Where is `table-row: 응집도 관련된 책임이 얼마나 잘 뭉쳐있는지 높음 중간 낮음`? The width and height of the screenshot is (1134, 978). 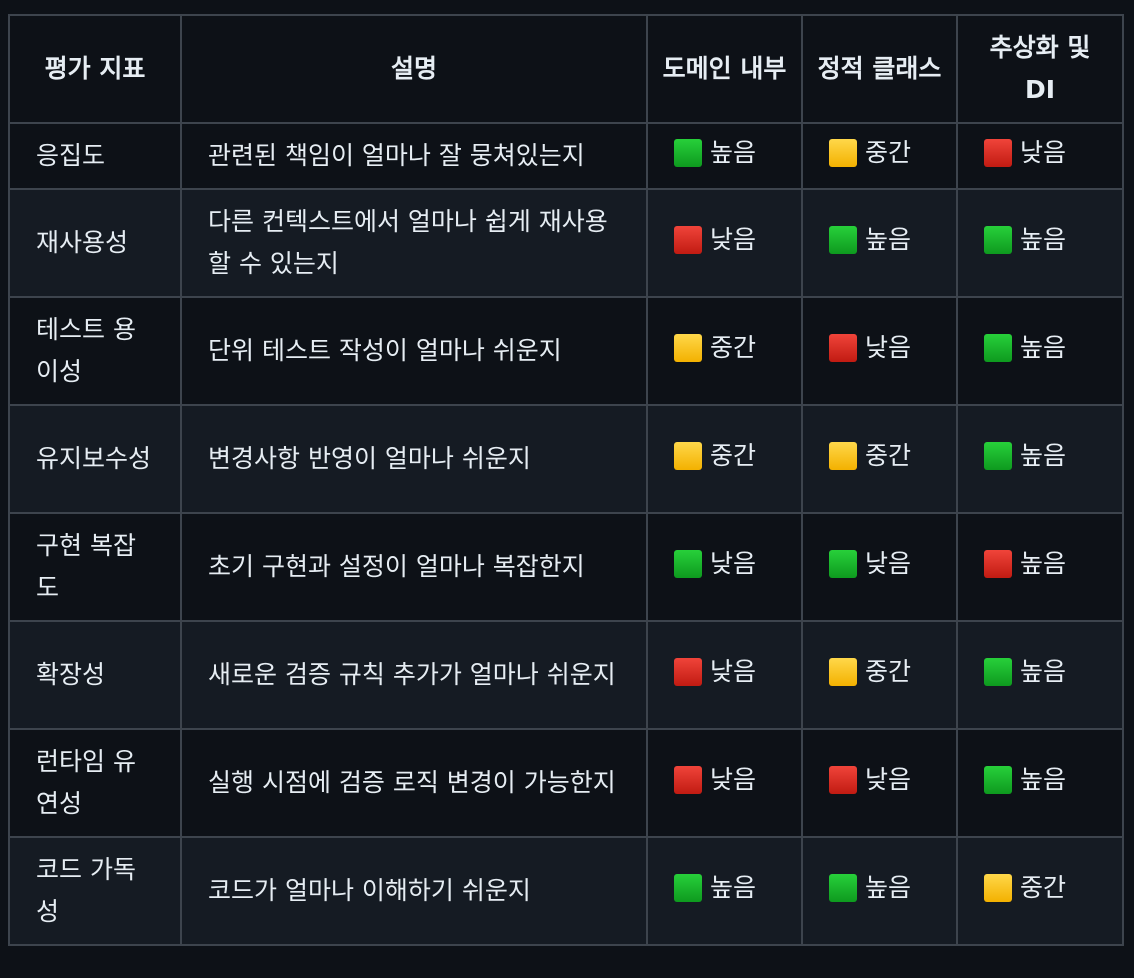 table-row: 응집도 관련된 책임이 얼마나 잘 뭉쳐있는지 높음 중간 낮음 is located at coordinates (566, 156).